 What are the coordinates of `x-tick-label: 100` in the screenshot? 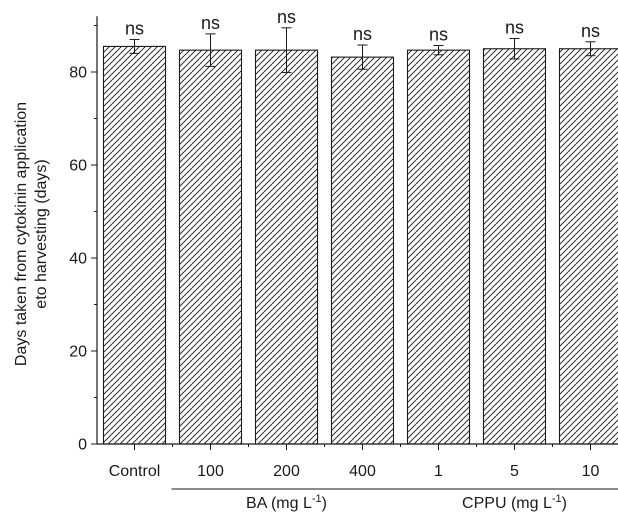 It's located at (210, 471).